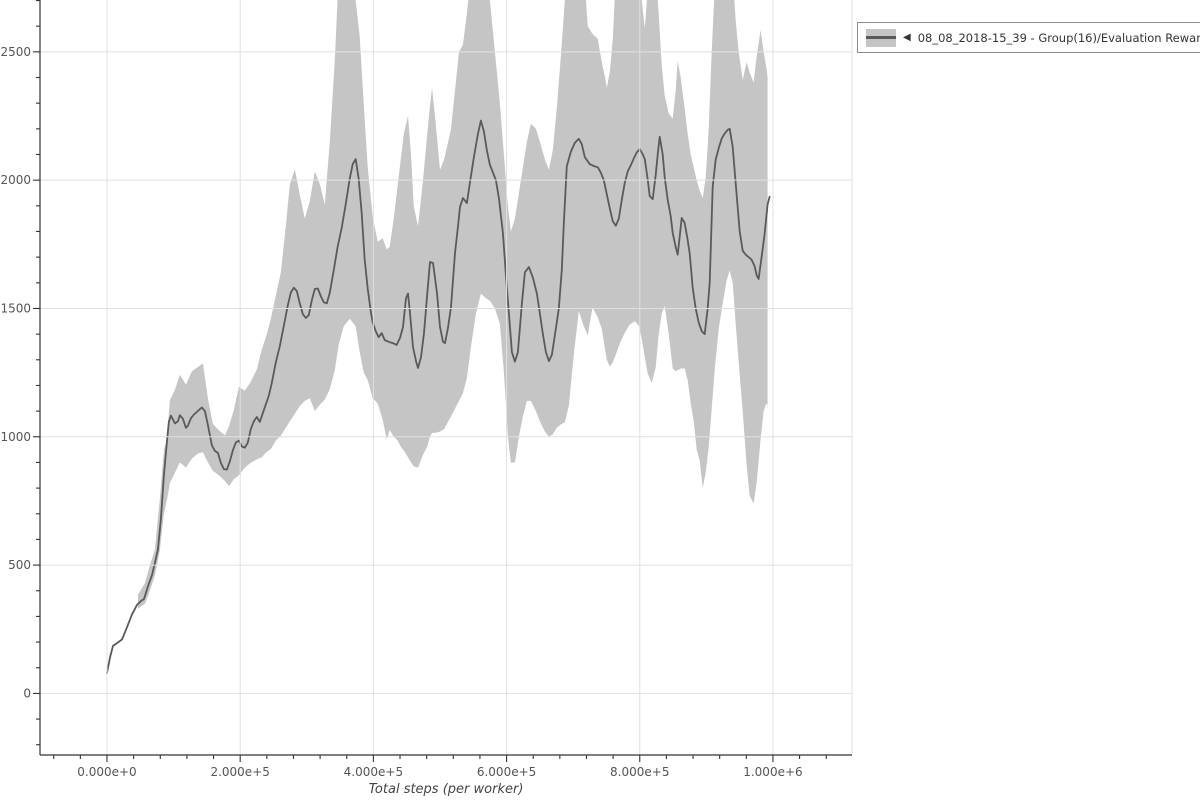 The height and width of the screenshot is (800, 1200). Describe the element at coordinates (772, 772) in the screenshot. I see `svg-text: 1.000e+6` at that location.